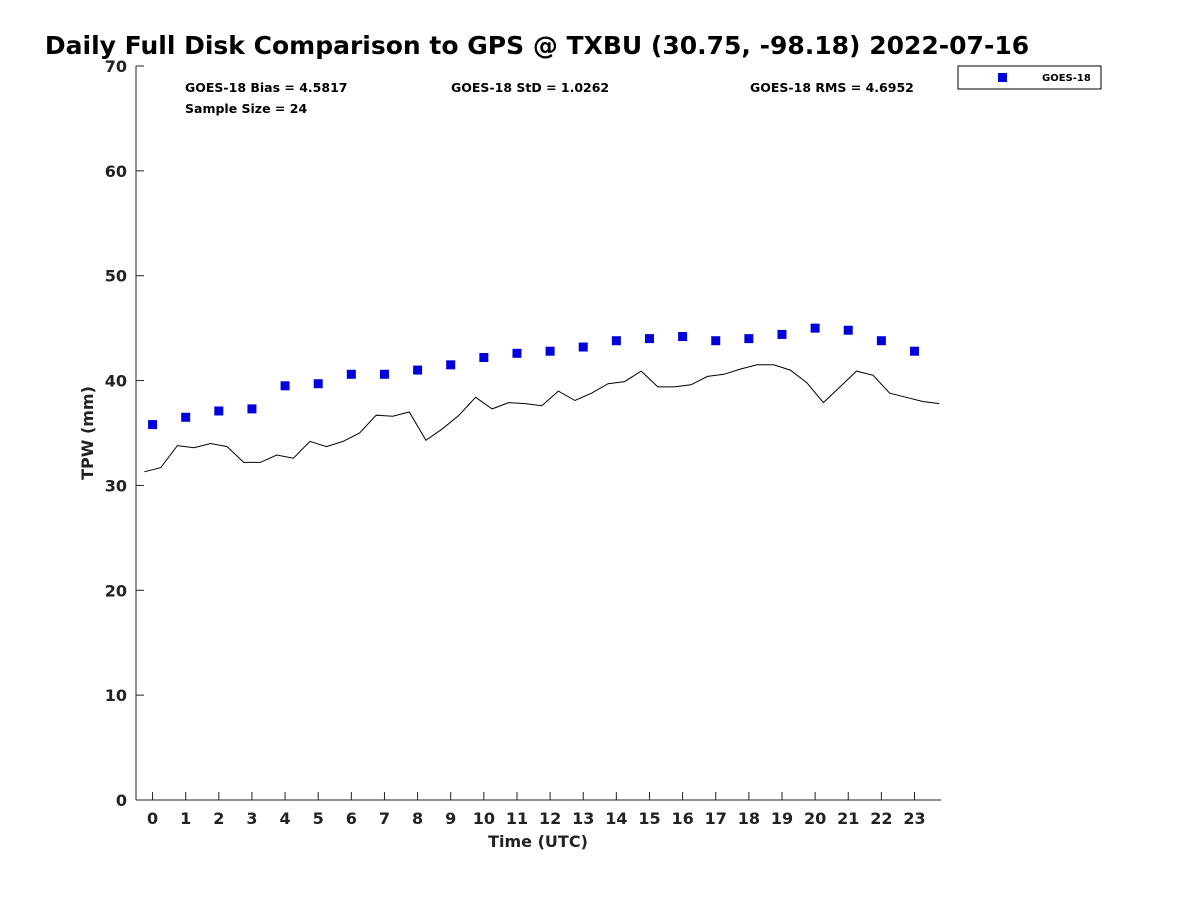 Image resolution: width=1200 pixels, height=900 pixels. What do you see at coordinates (832, 87) in the screenshot?
I see `rms-stat: GOES-18 RMS = 4.6952` at bounding box center [832, 87].